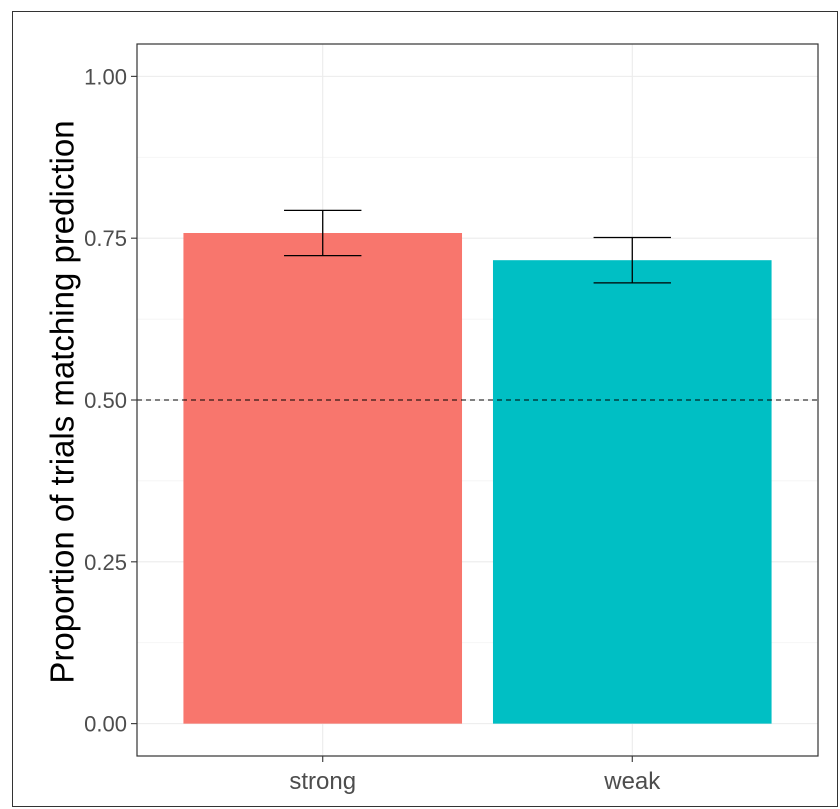 The width and height of the screenshot is (840, 809). What do you see at coordinates (105, 562) in the screenshot?
I see `y-tick-label: 0.25` at bounding box center [105, 562].